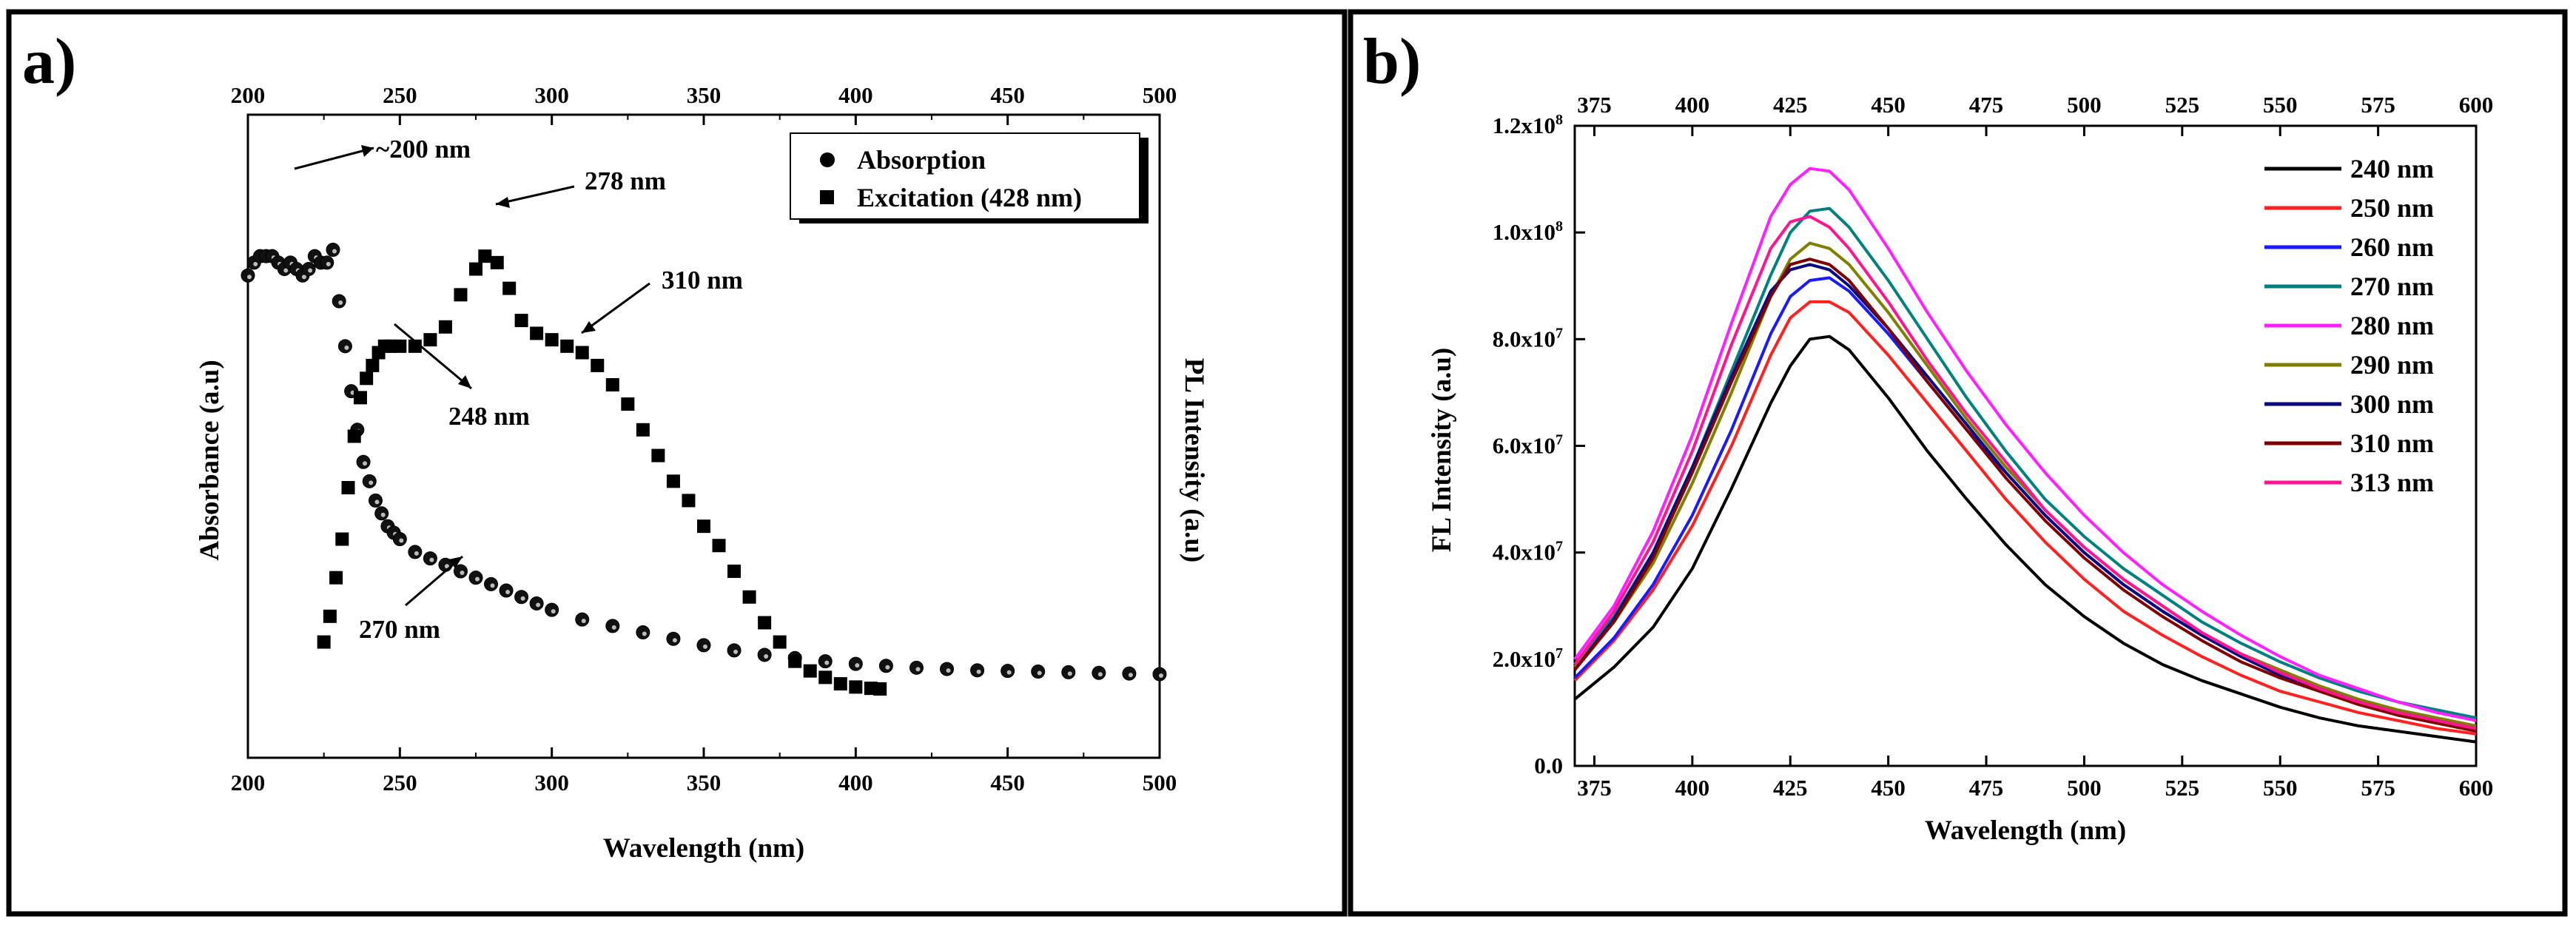 The height and width of the screenshot is (925, 2576). What do you see at coordinates (2392, 404) in the screenshot?
I see `legend-label-300-nm: 300 nm` at bounding box center [2392, 404].